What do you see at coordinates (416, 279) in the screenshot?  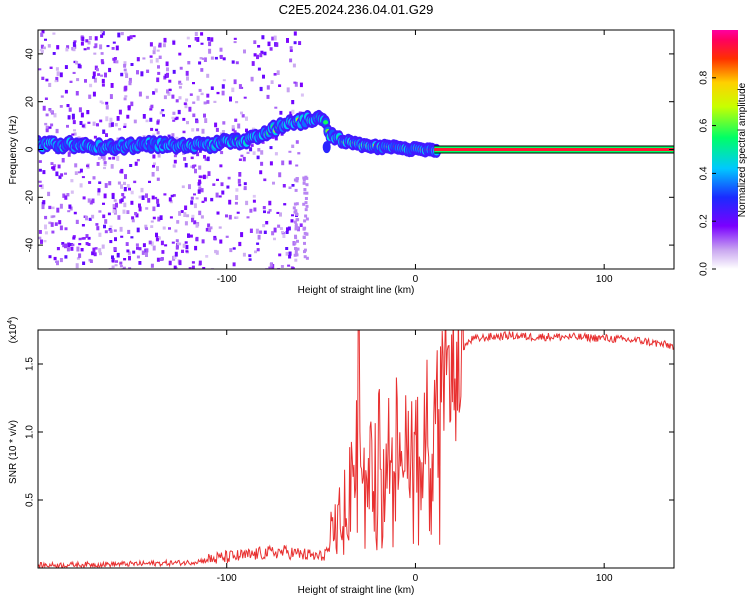 I see `x-tick-label: 0` at bounding box center [416, 279].